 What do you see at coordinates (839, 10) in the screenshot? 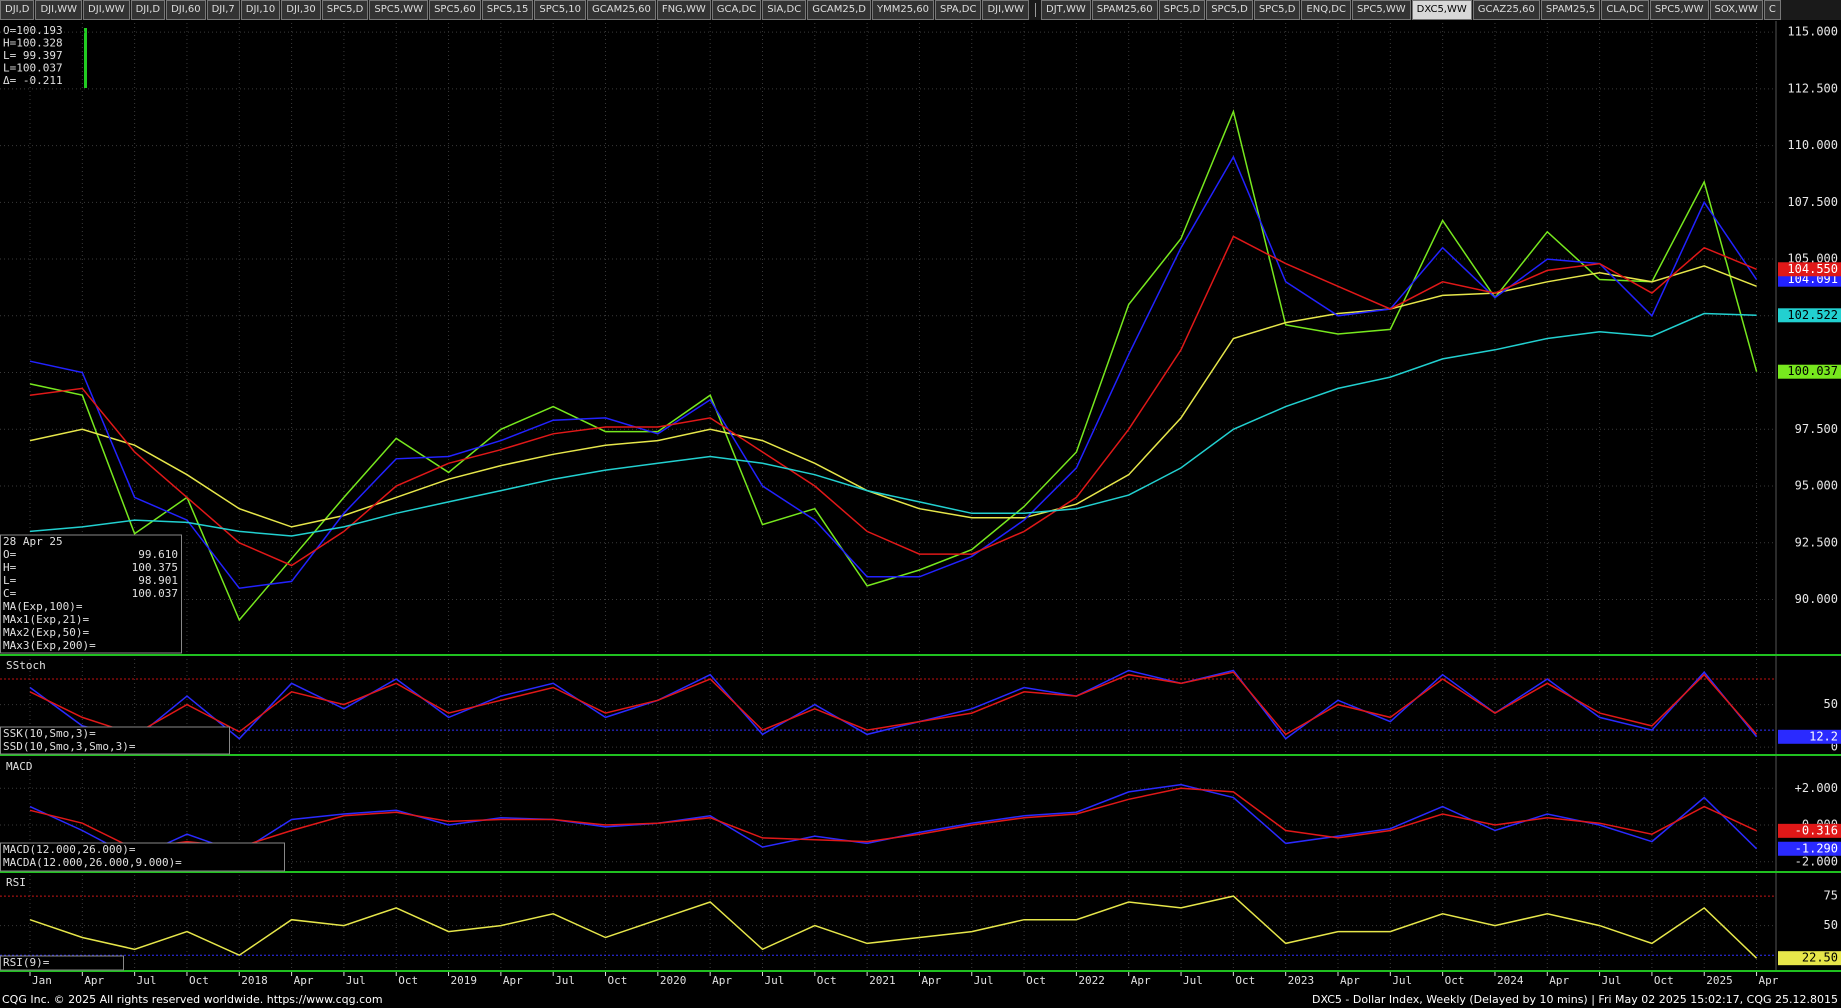
I see `tab: GCAM25,D` at bounding box center [839, 10].